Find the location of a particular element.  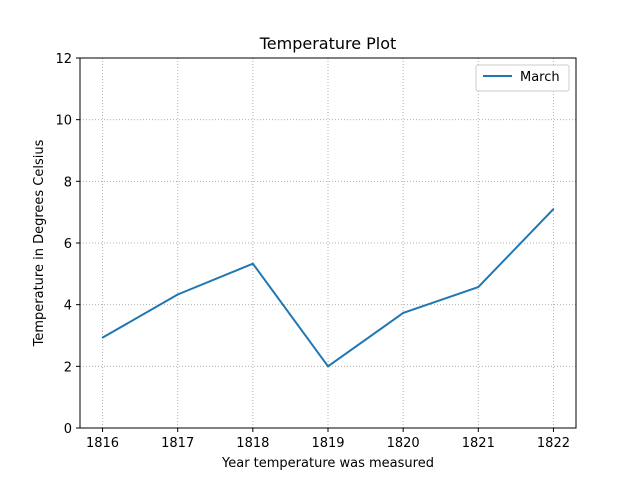

x-tick-label: 1820 is located at coordinates (403, 443).